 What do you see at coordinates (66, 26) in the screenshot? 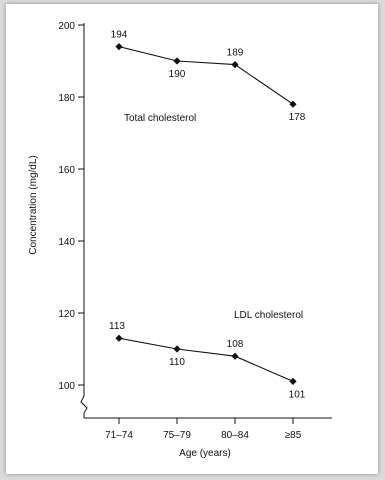
I see `y-tick-label: 200` at bounding box center [66, 26].